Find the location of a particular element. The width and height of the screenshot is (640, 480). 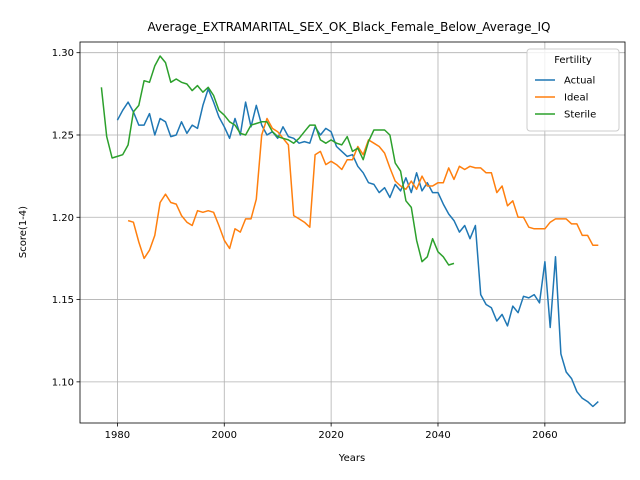

legend: Fertility Actual Ideal Sterile is located at coordinates (573, 90).